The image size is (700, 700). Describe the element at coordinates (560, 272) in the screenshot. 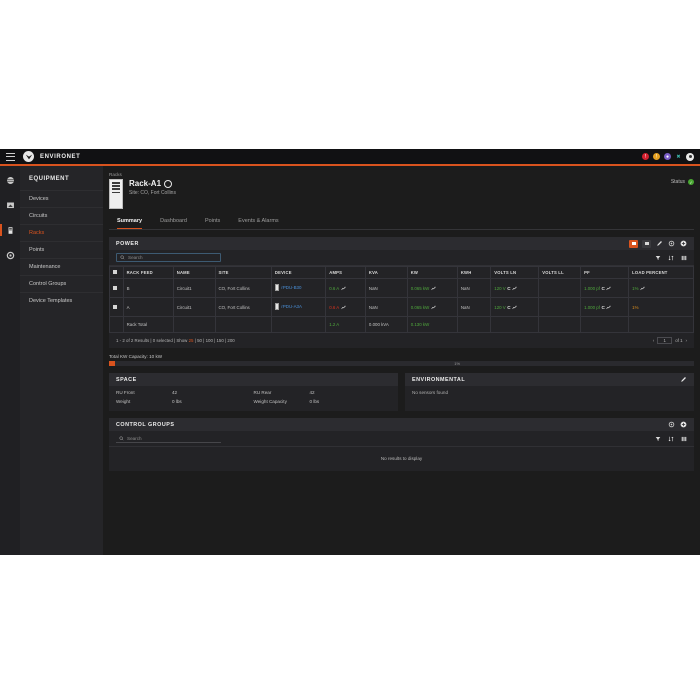

I see `col-volts-ll: VOLTS LL` at that location.